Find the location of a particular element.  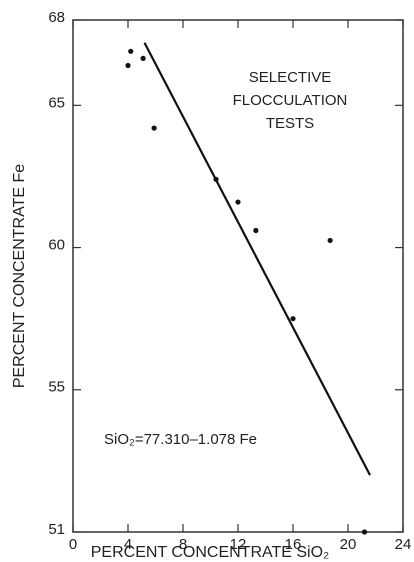

annotation: TESTS is located at coordinates (290, 123).